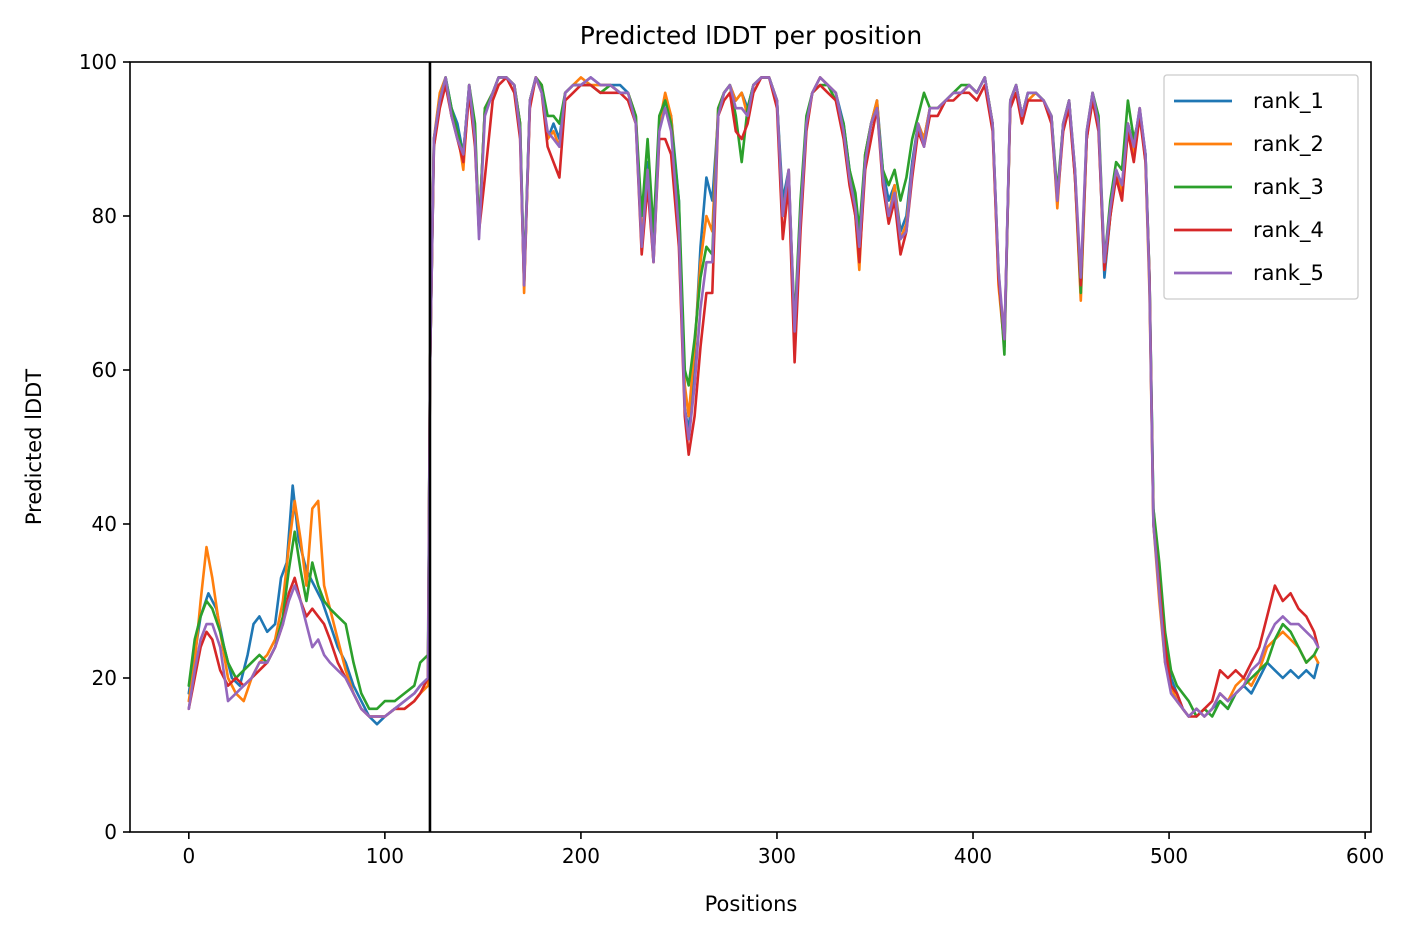 The height and width of the screenshot is (939, 1410). I want to click on y-axis: 0 20 40 60 80 100, so click(104, 447).